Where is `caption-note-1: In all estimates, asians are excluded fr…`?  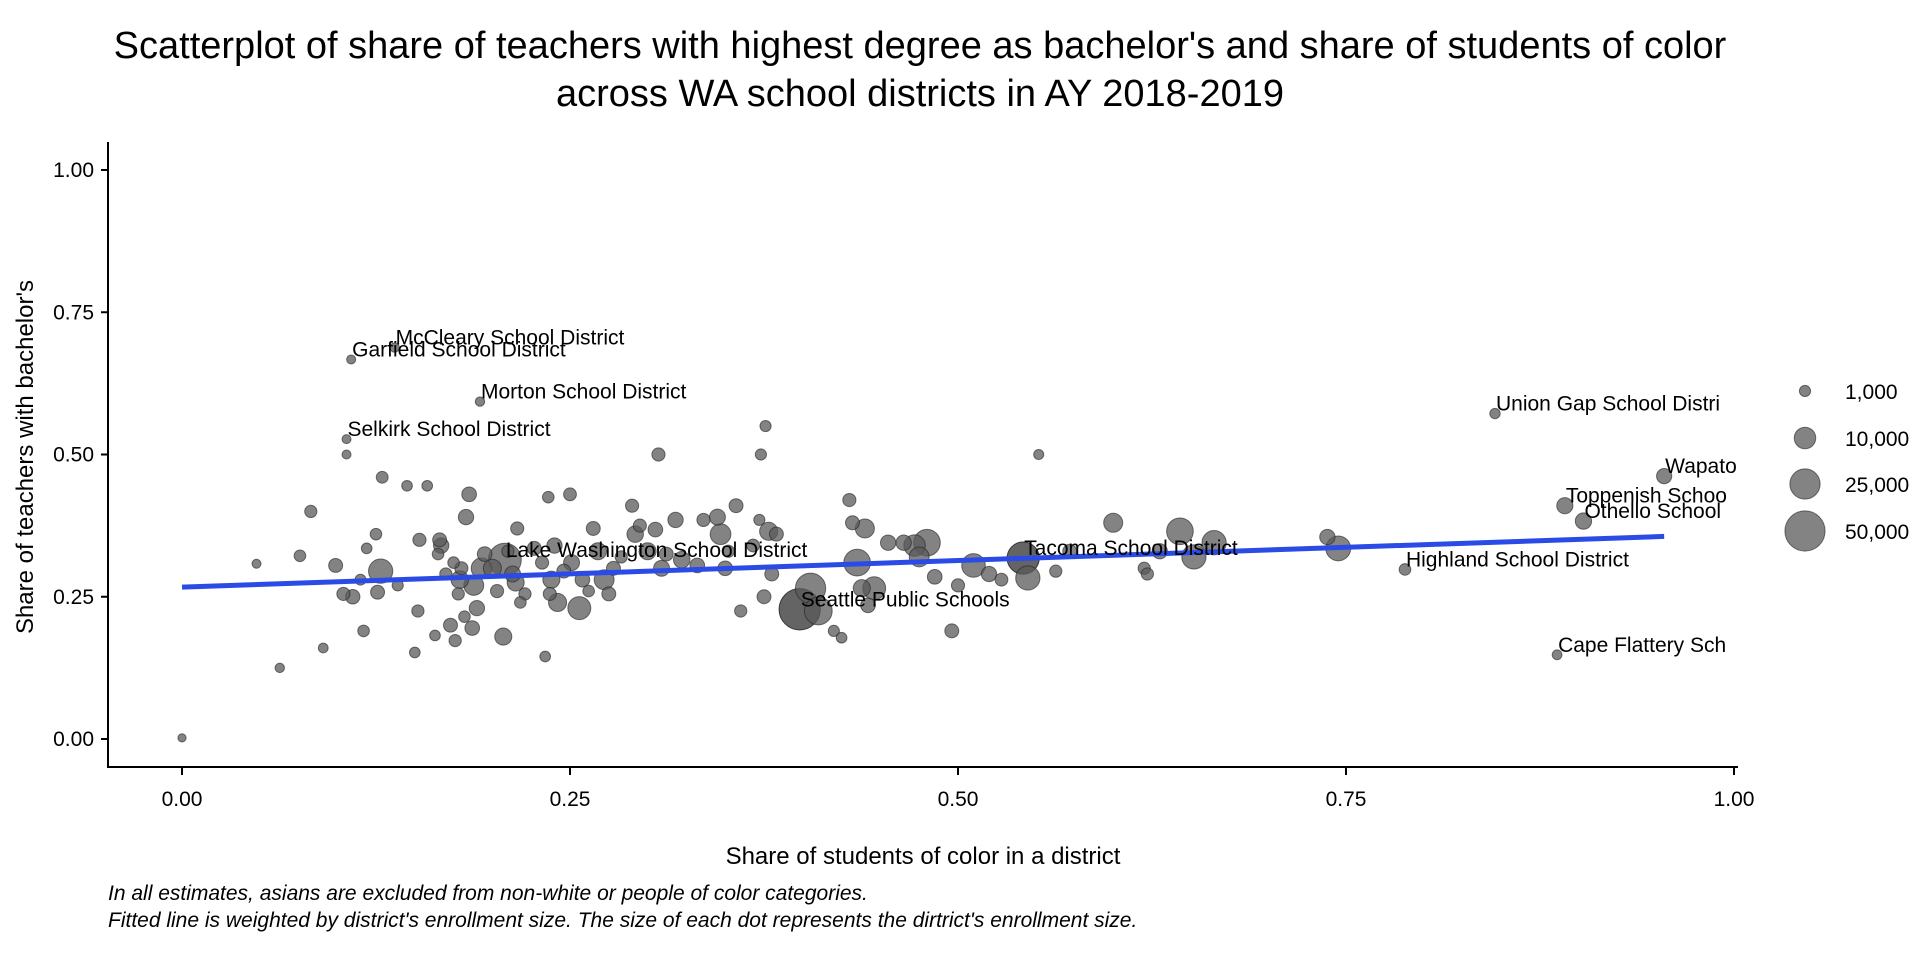 caption-note-1: In all estimates, asians are excluded fr… is located at coordinates (488, 893).